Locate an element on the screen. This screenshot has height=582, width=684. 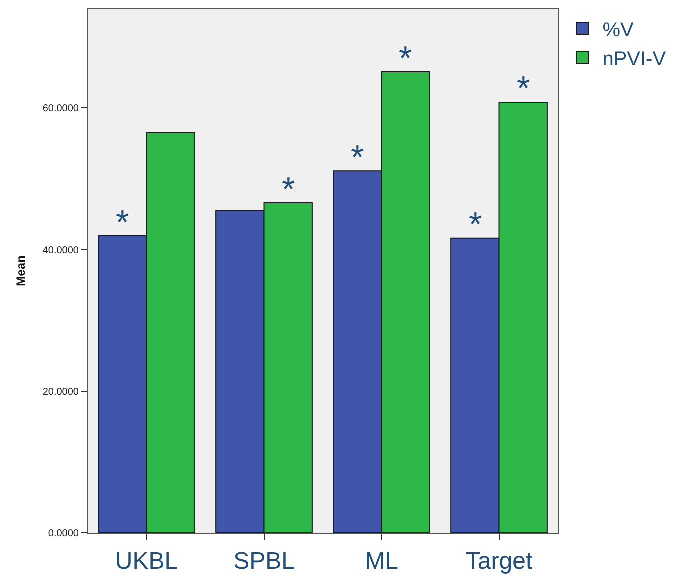
x-tick-label: SPBL is located at coordinates (264, 561).